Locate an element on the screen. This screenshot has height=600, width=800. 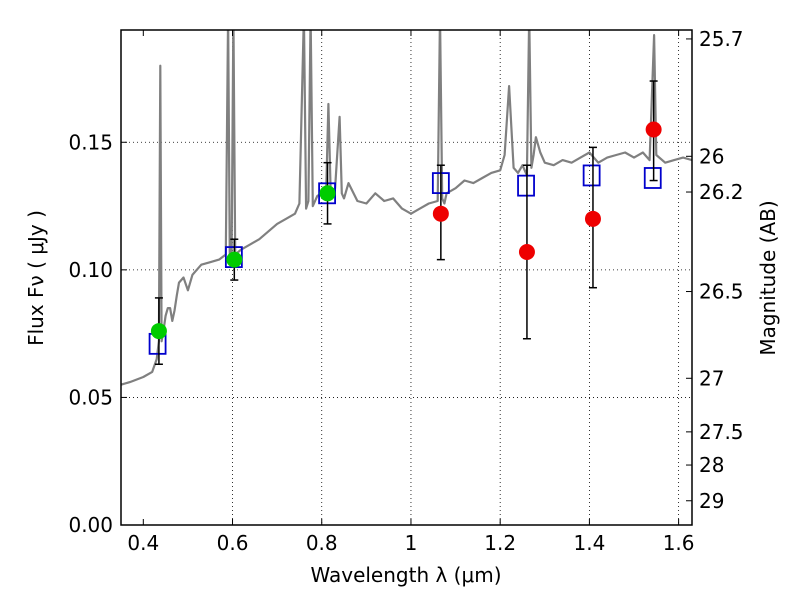
x-tick-label: 1.6 is located at coordinates (679, 543).